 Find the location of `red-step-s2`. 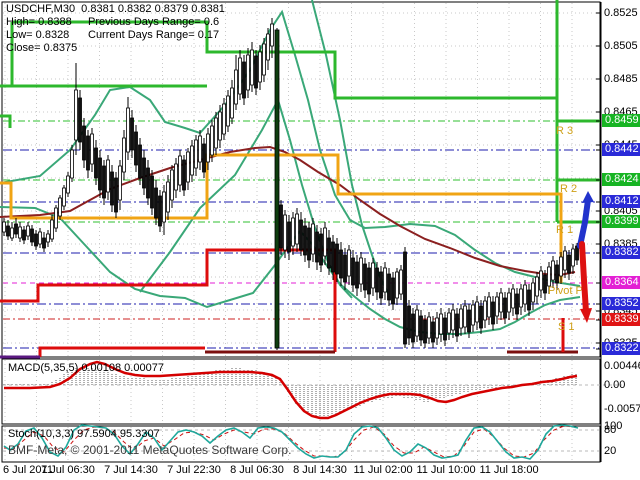

red-step-s2 is located at coordinates (121, 351).